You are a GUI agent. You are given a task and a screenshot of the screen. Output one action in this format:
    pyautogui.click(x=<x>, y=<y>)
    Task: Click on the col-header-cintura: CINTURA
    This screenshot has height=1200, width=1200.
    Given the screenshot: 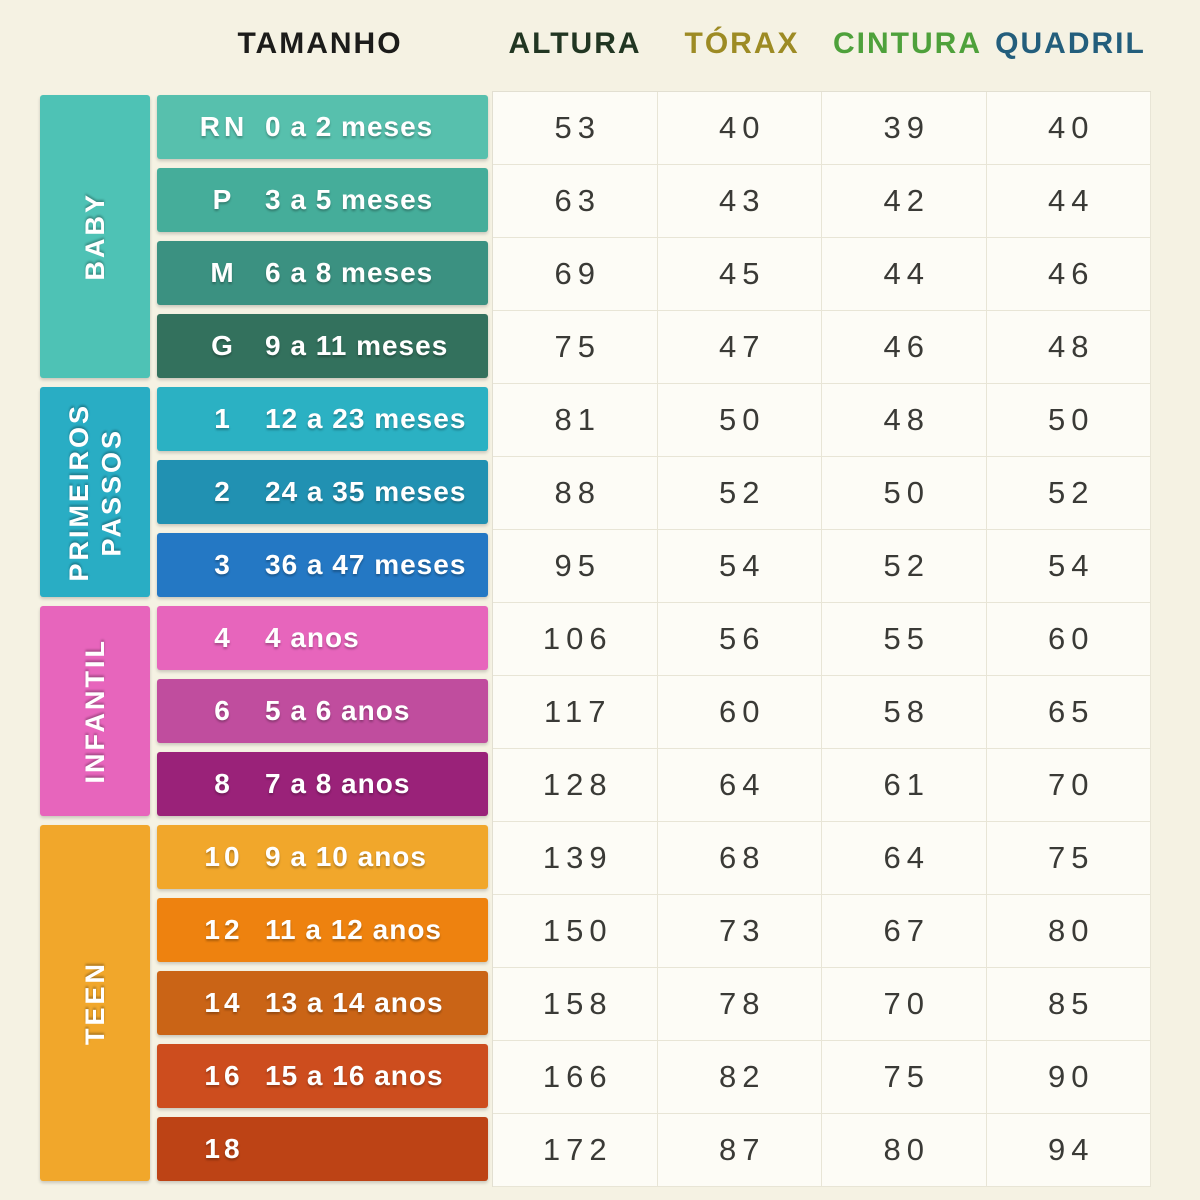 What is the action you would take?
    pyautogui.click(x=907, y=43)
    